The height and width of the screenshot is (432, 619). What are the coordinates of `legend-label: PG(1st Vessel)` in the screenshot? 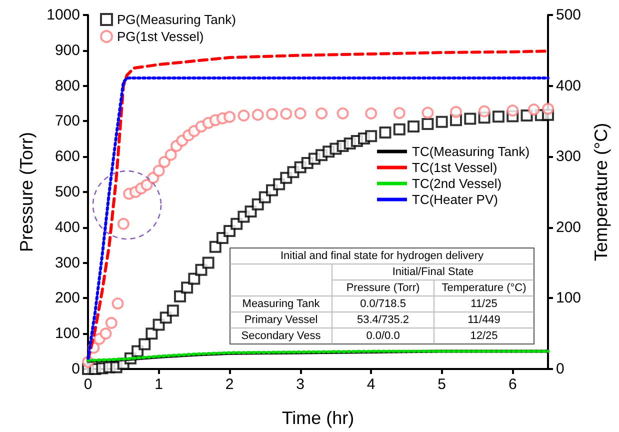 It's located at (160, 36).